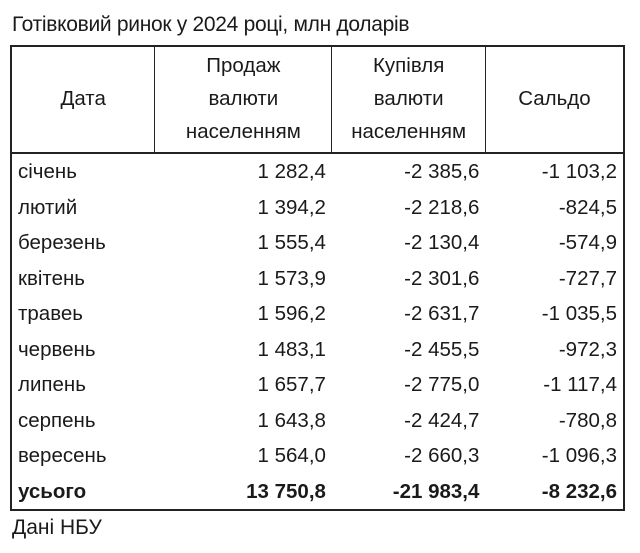  I want to click on sales-cell: 1 555,4, so click(291, 242).